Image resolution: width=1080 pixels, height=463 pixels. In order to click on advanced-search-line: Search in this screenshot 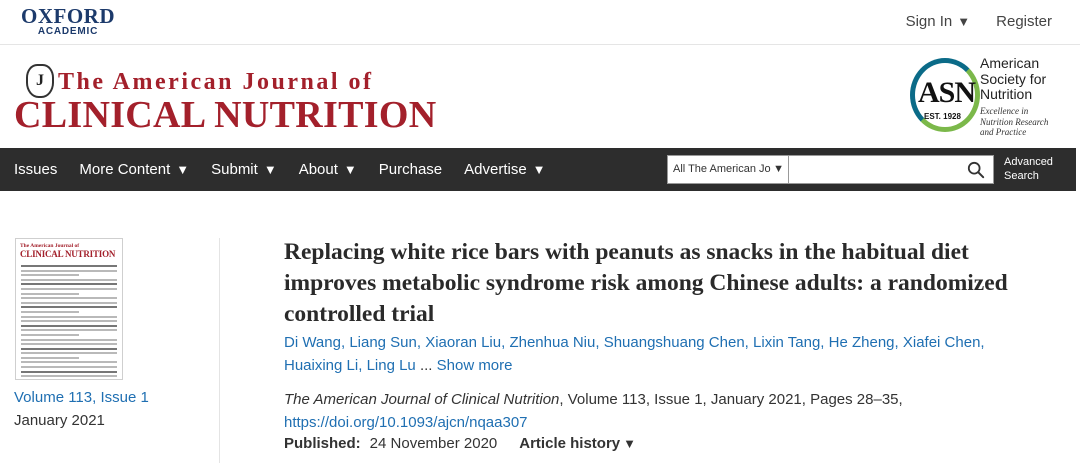, I will do `click(1021, 175)`.